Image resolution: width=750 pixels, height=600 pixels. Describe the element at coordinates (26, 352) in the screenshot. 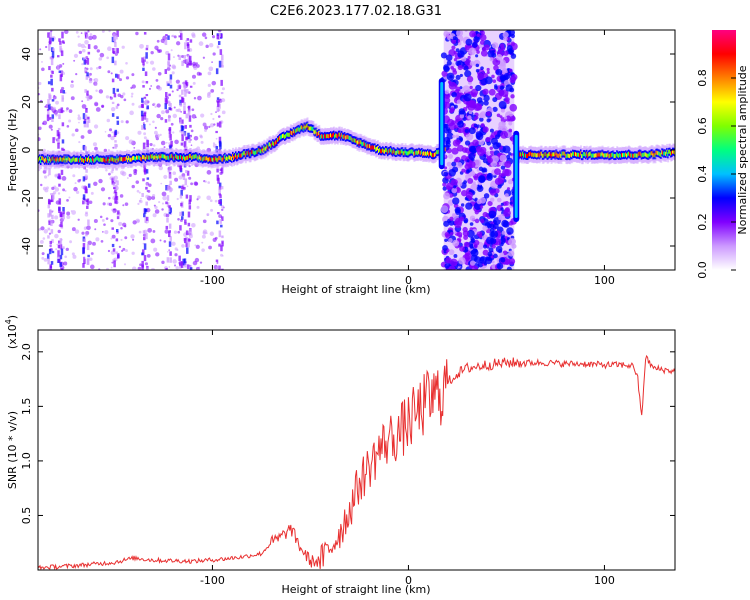

I see `y-tick-label: 2.0` at that location.